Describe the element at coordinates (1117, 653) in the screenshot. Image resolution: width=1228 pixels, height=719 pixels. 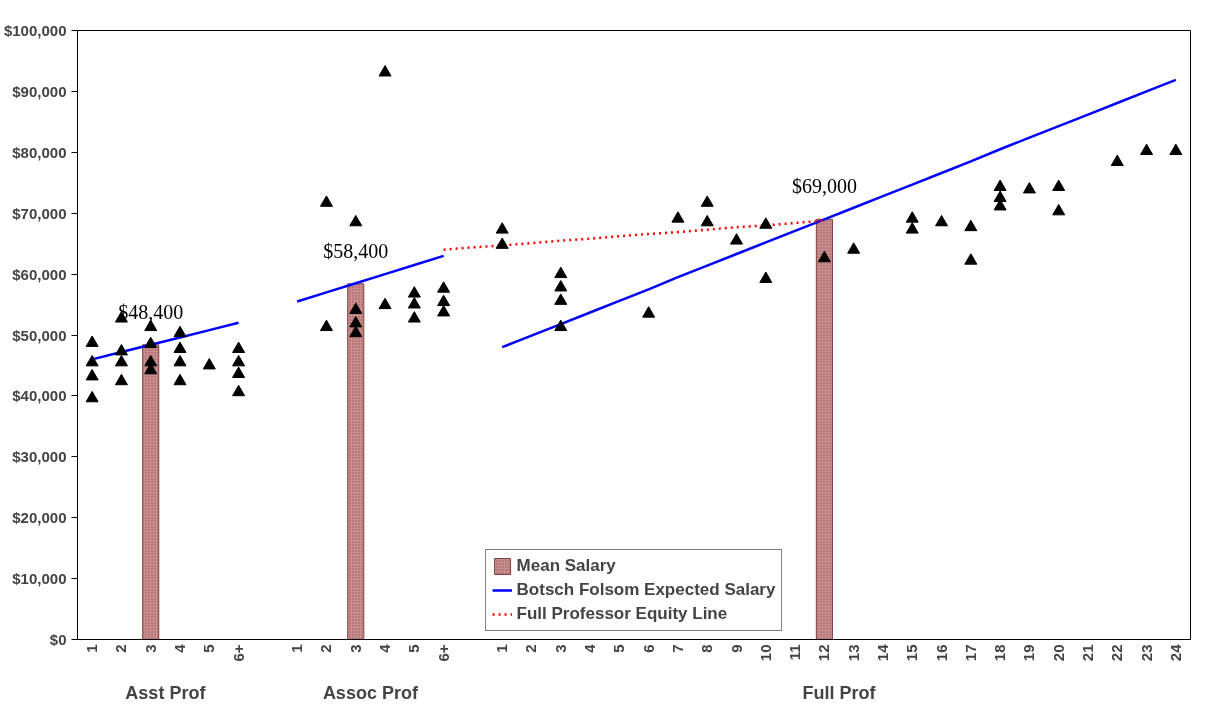
I see `x-tick-label: 22` at that location.